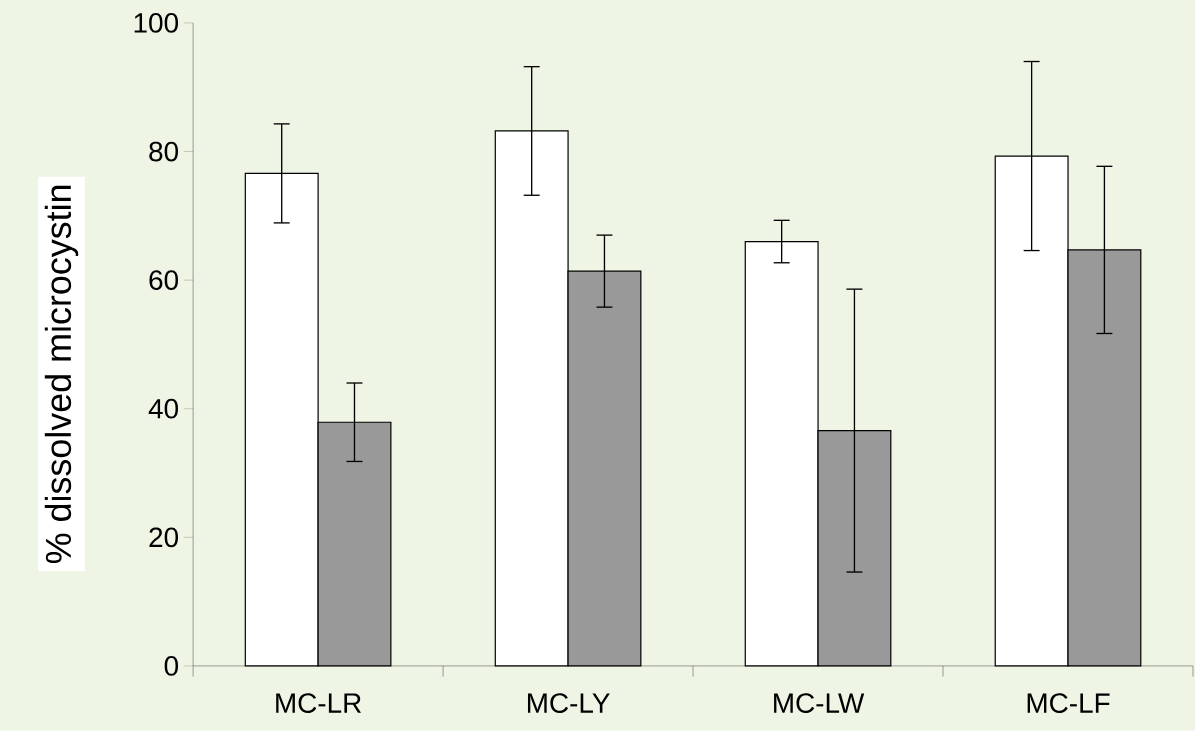  Describe the element at coordinates (171, 666) in the screenshot. I see `y-tick-label: 0` at that location.